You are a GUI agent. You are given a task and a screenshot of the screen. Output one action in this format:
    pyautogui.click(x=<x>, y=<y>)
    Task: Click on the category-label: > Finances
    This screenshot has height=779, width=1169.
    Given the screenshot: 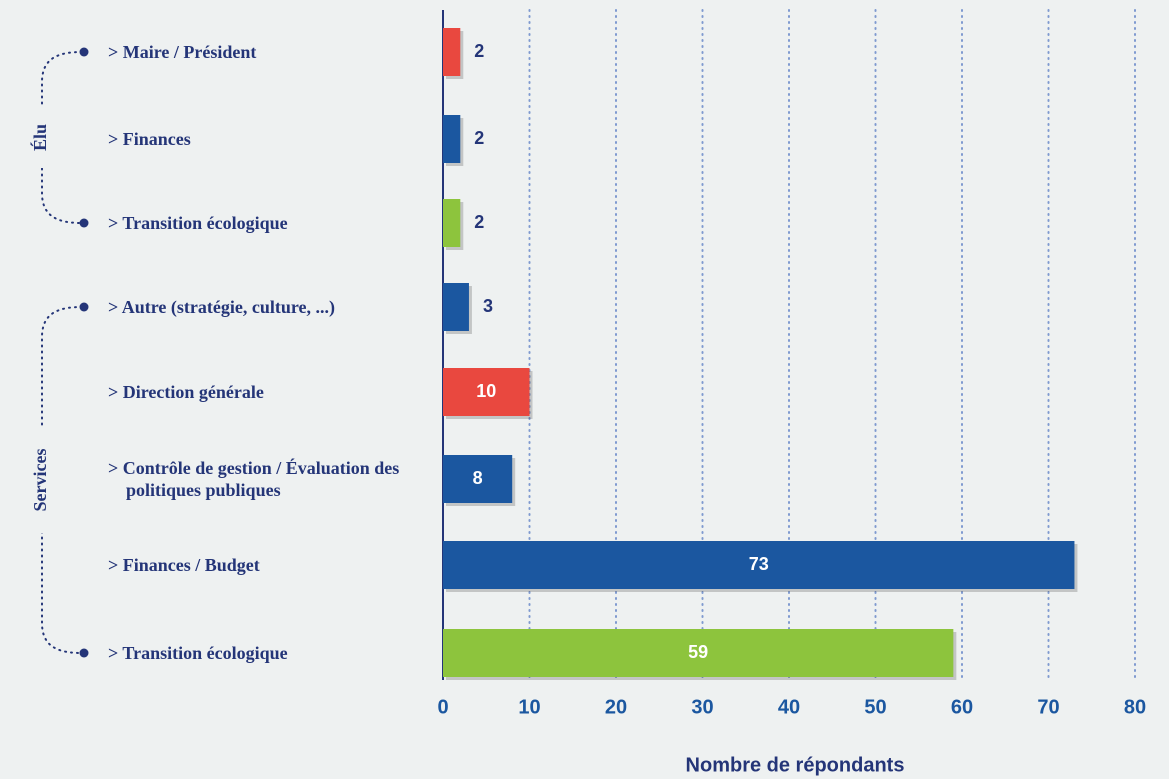 What is the action you would take?
    pyautogui.click(x=149, y=139)
    